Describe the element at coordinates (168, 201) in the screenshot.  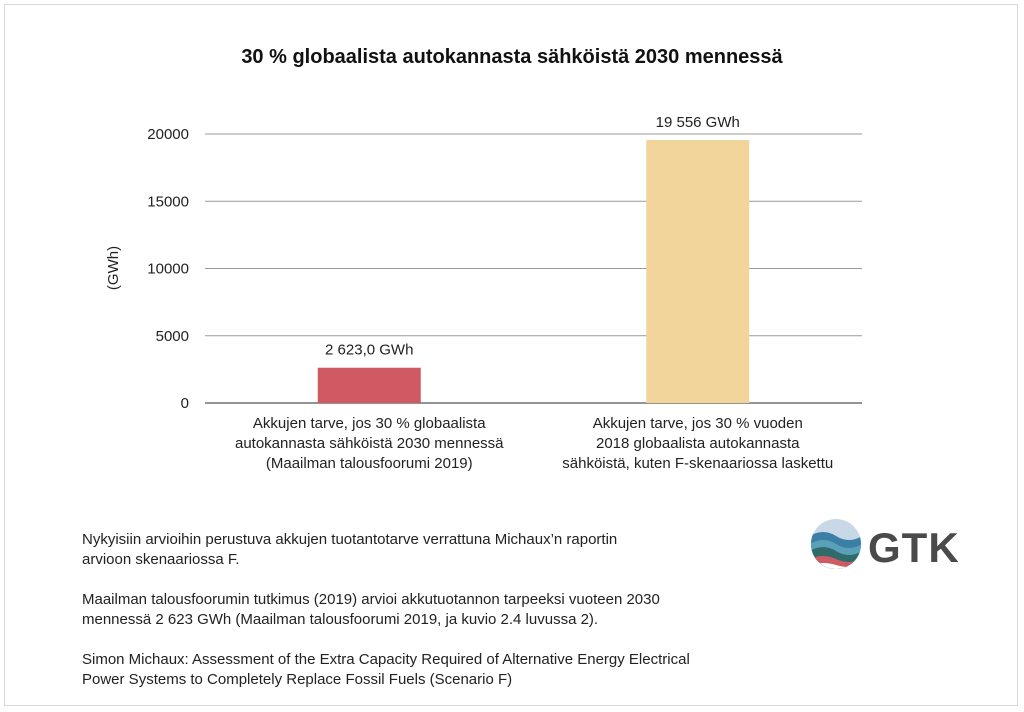
I see `y-tick-label: 15000` at that location.